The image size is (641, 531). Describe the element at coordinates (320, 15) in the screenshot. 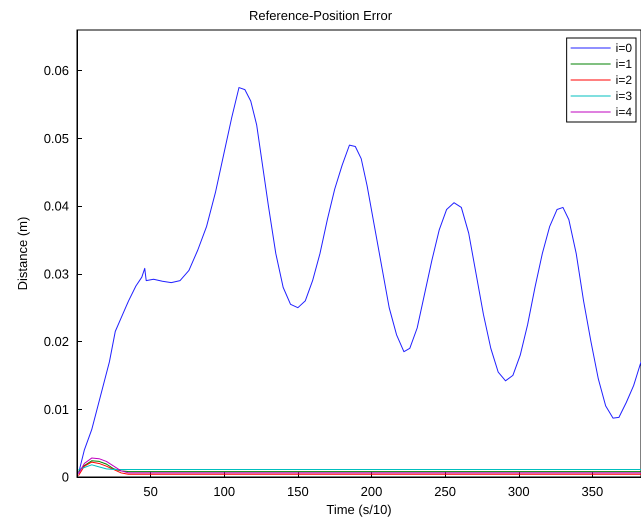

I see `chart-title: Reference-Position Error` at that location.